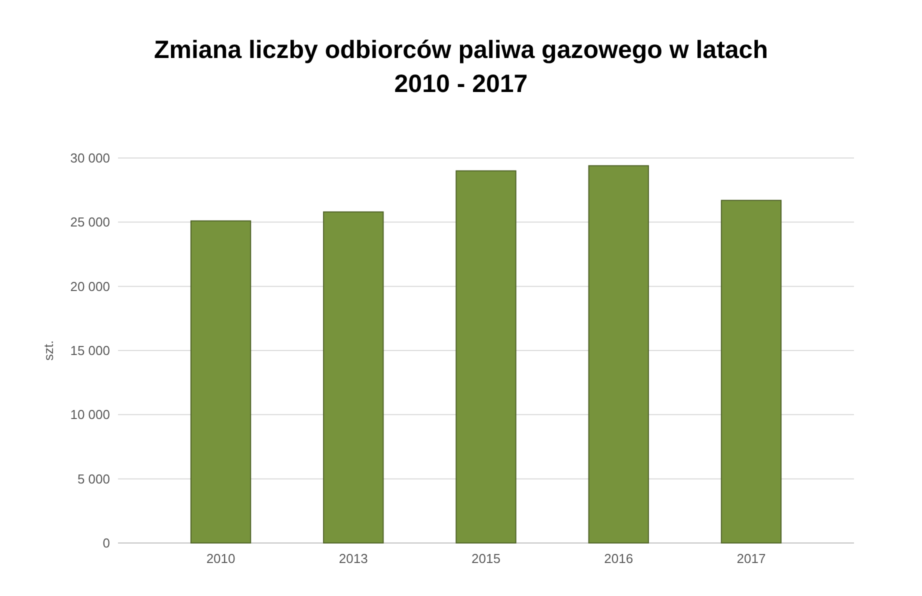 Image resolution: width=922 pixels, height=596 pixels. Describe the element at coordinates (90, 414) in the screenshot. I see `y-tick-label: 10 000` at that location.